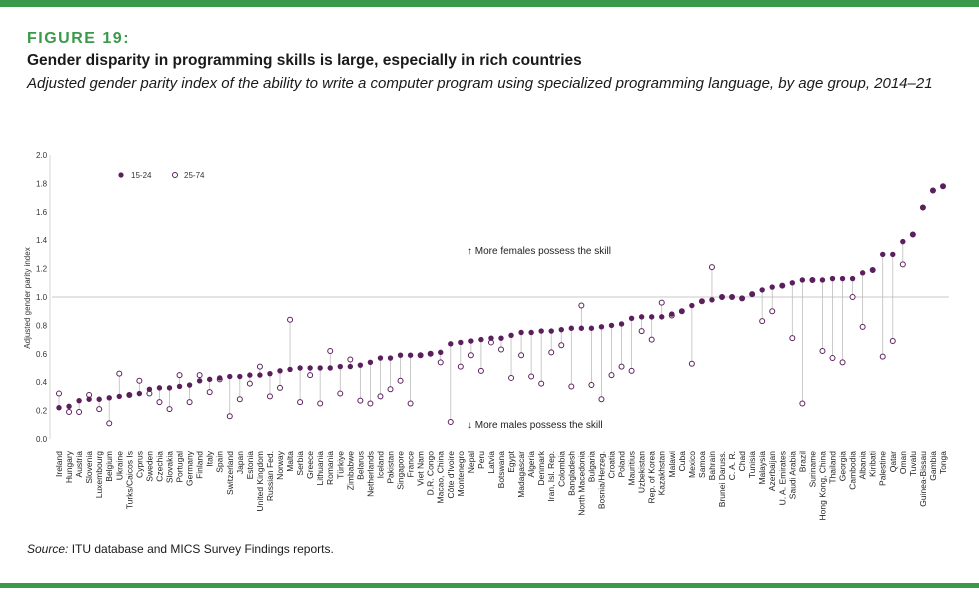 The image size is (979, 592). I want to click on x-tick-label: Norway, so click(280, 465).